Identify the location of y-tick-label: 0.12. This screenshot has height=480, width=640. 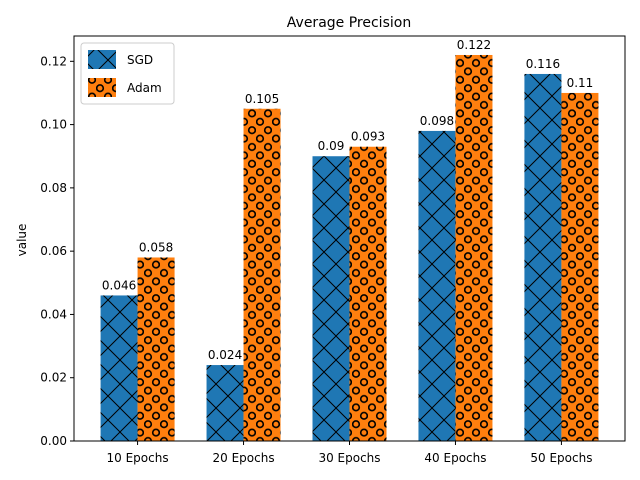
(53, 61).